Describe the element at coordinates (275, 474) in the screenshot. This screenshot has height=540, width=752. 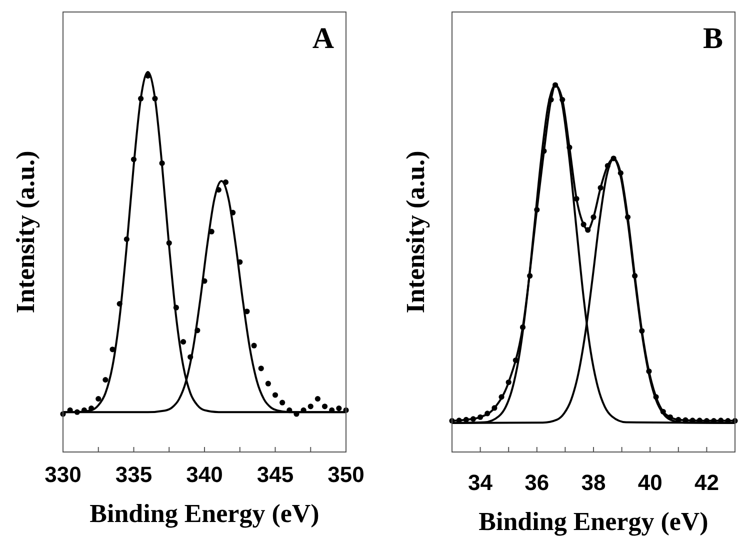
I see `x-tick-label: 345` at that location.